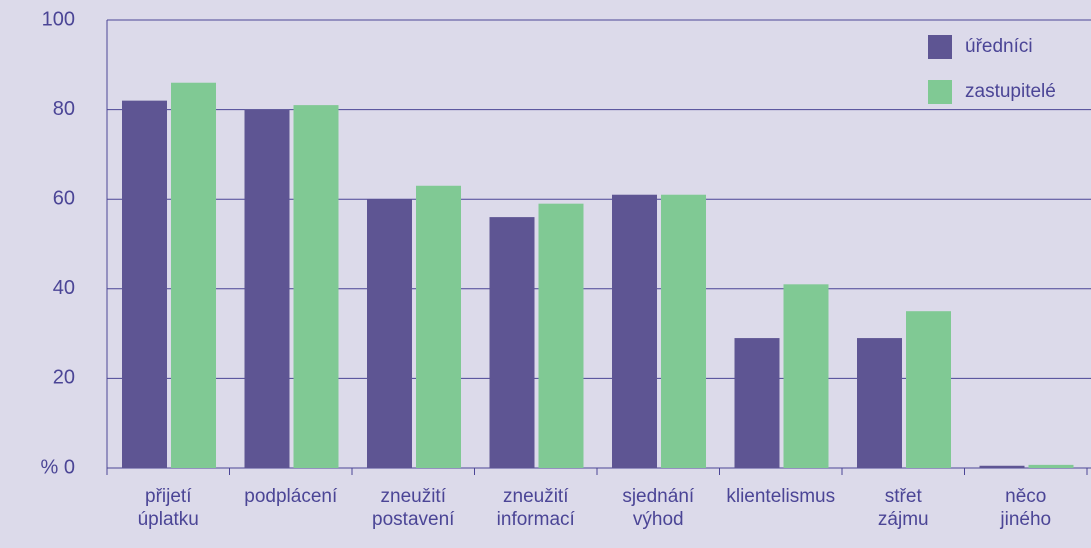  What do you see at coordinates (291, 496) in the screenshot?
I see `x-tick-label: podplácení` at bounding box center [291, 496].